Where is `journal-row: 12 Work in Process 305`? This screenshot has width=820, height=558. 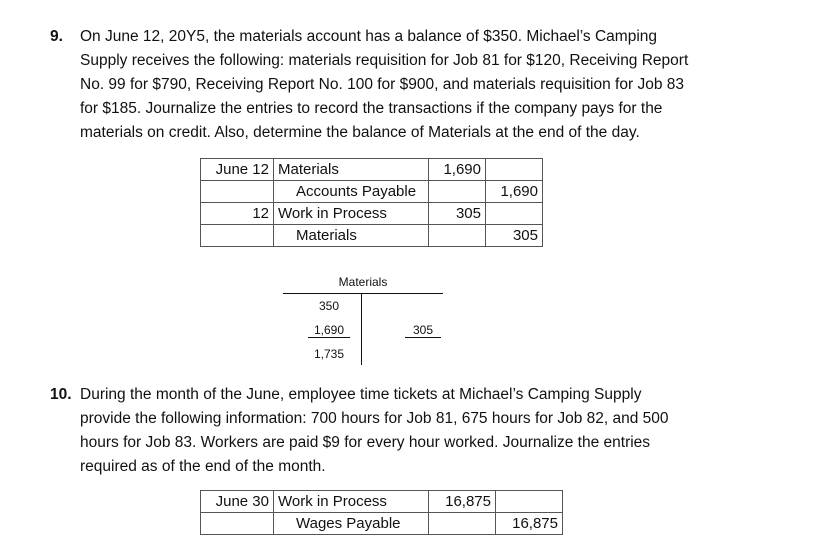 journal-row: 12 Work in Process 305 is located at coordinates (371, 213).